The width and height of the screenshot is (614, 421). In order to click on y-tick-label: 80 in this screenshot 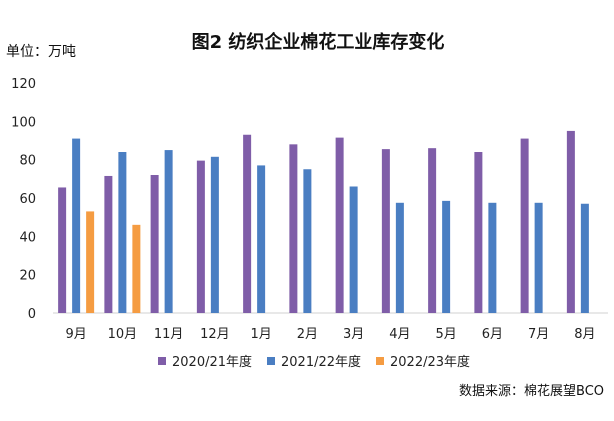, I will do `click(27, 161)`.